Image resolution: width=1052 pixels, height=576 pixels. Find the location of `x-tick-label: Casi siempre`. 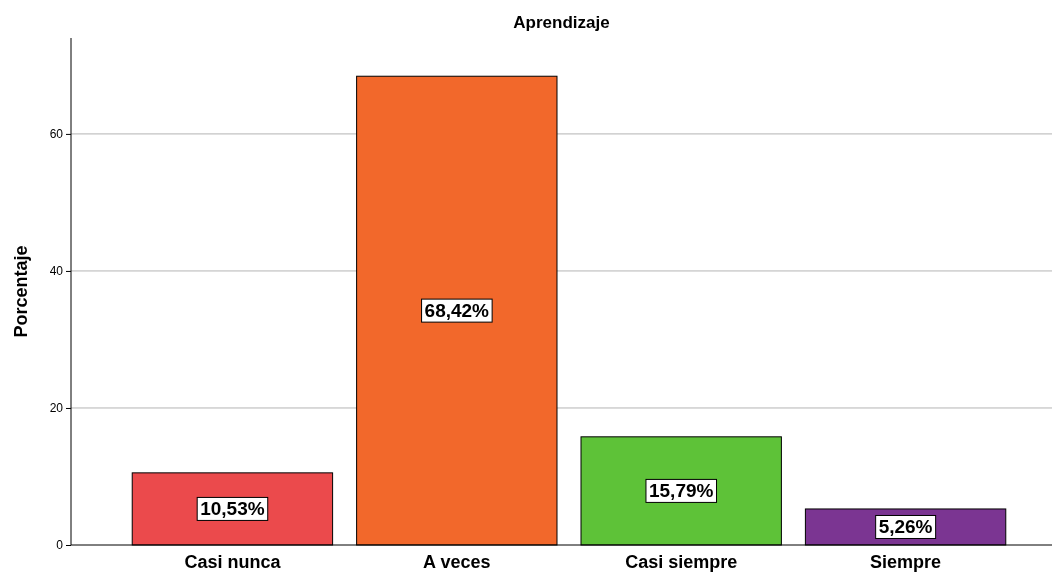

x-tick-label: Casi siempre is located at coordinates (681, 561).